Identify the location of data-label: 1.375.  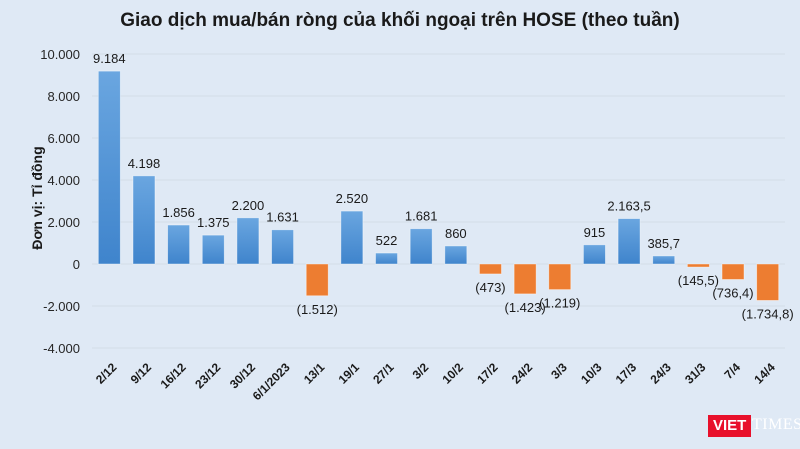
(213, 222).